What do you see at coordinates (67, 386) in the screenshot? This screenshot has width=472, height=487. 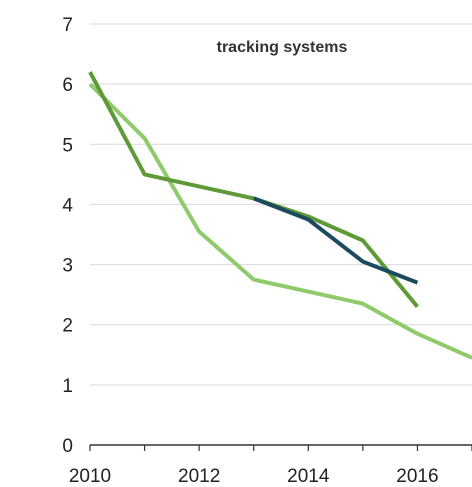 I see `y-tick-label-1: 1` at bounding box center [67, 386].